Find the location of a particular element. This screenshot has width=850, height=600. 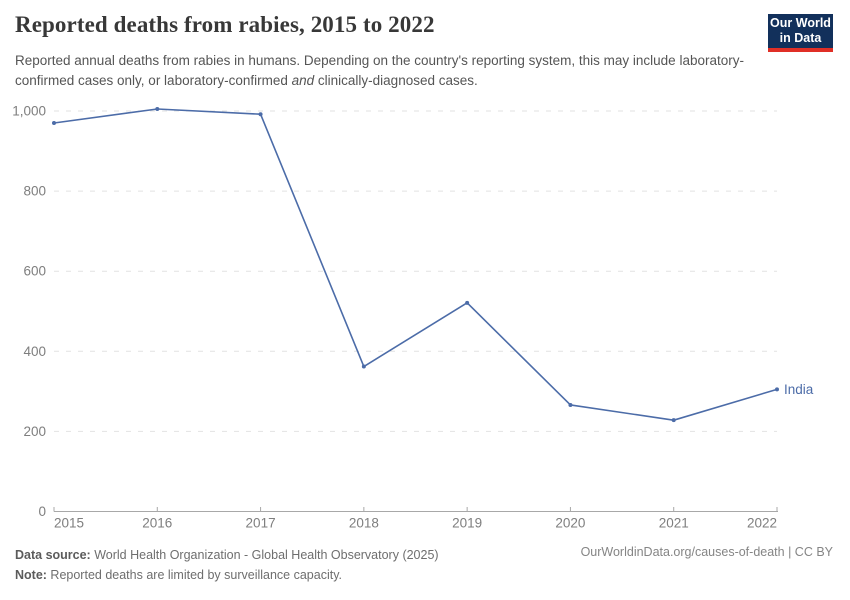

owid-logo: Our World in Data is located at coordinates (800, 33).